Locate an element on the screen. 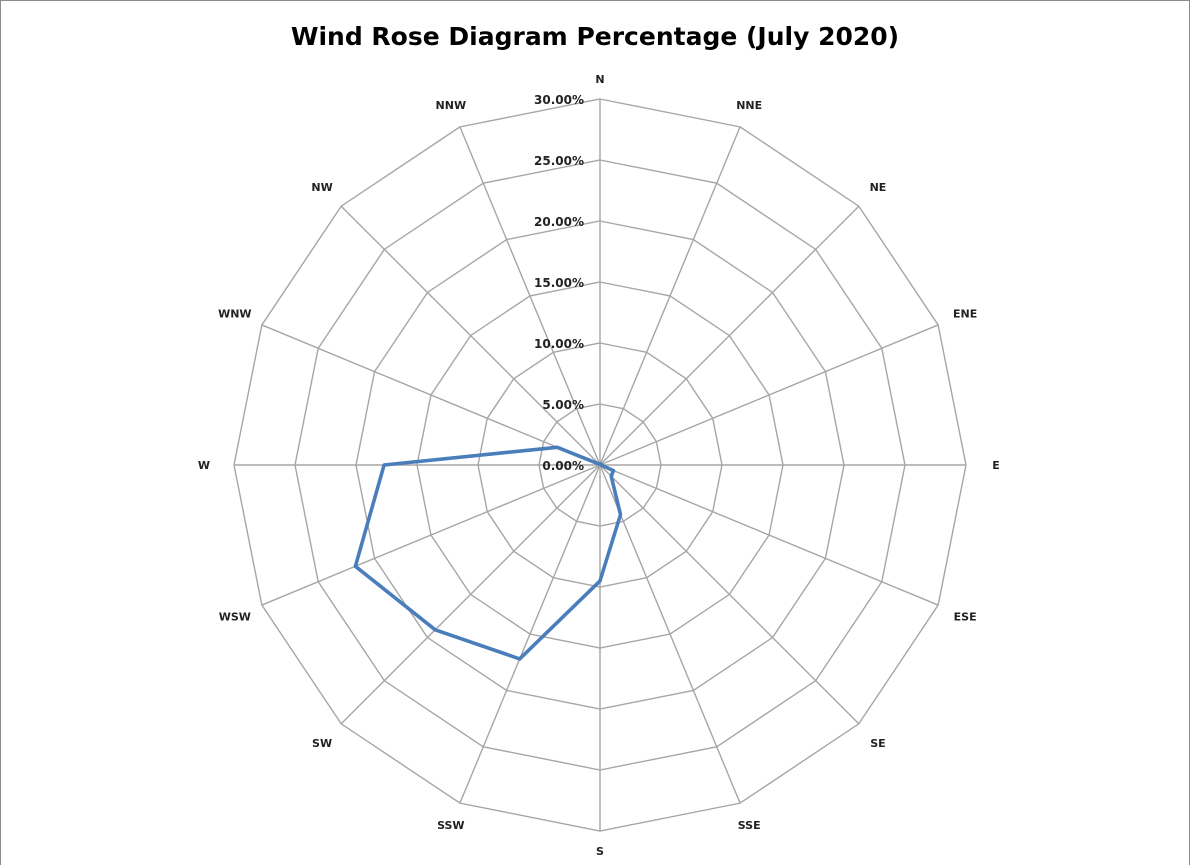  spoke-sw is located at coordinates (470, 594).